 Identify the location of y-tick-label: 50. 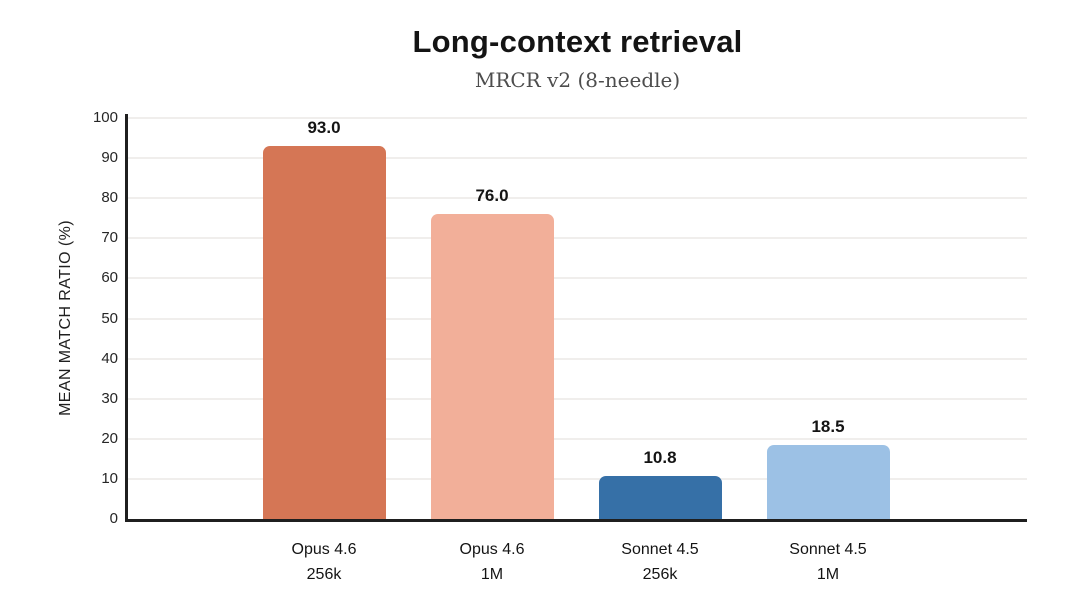
(109, 318).